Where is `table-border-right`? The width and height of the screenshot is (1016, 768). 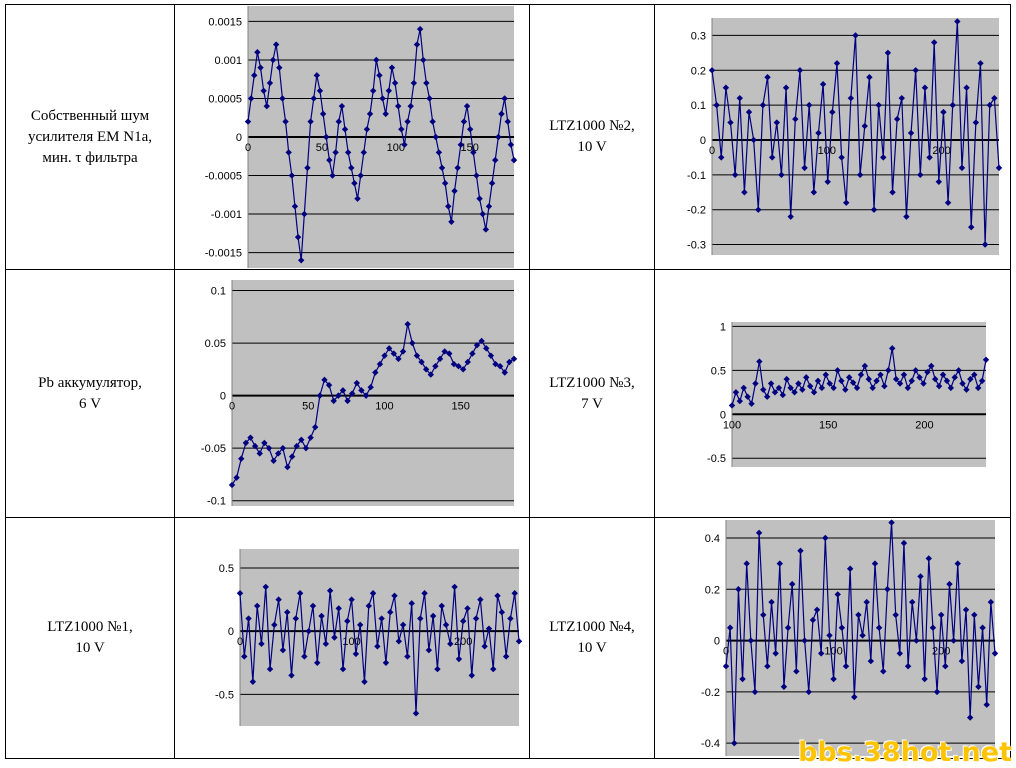 table-border-right is located at coordinates (1010, 381).